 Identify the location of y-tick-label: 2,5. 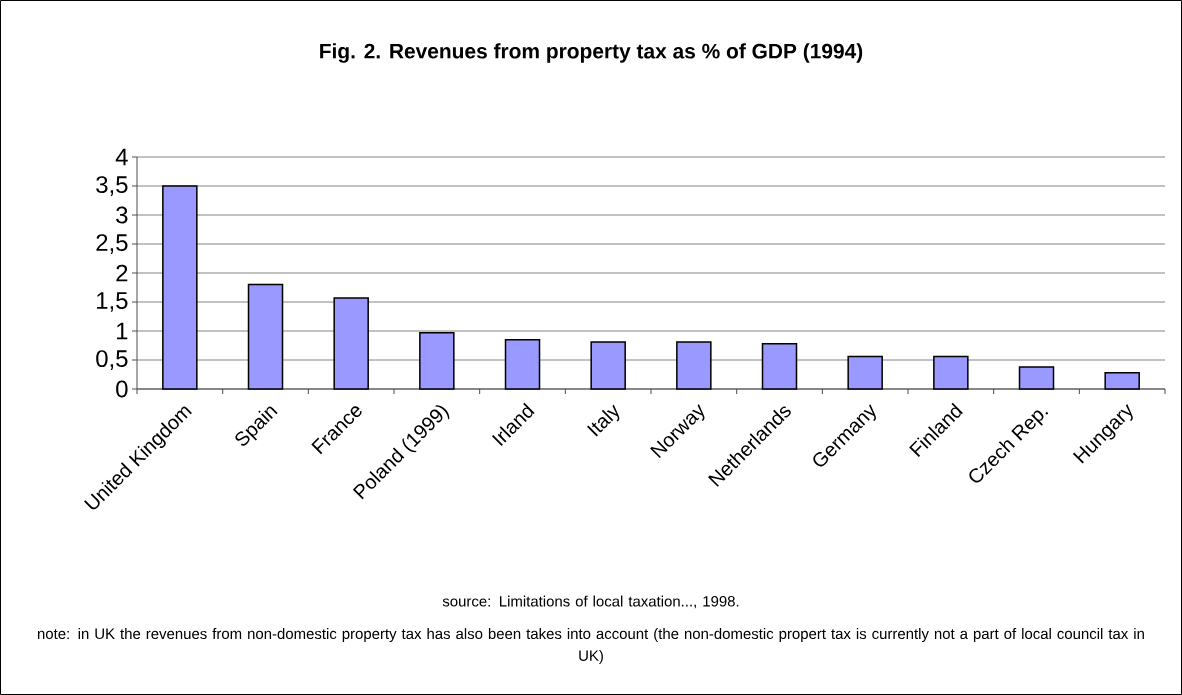
(112, 244).